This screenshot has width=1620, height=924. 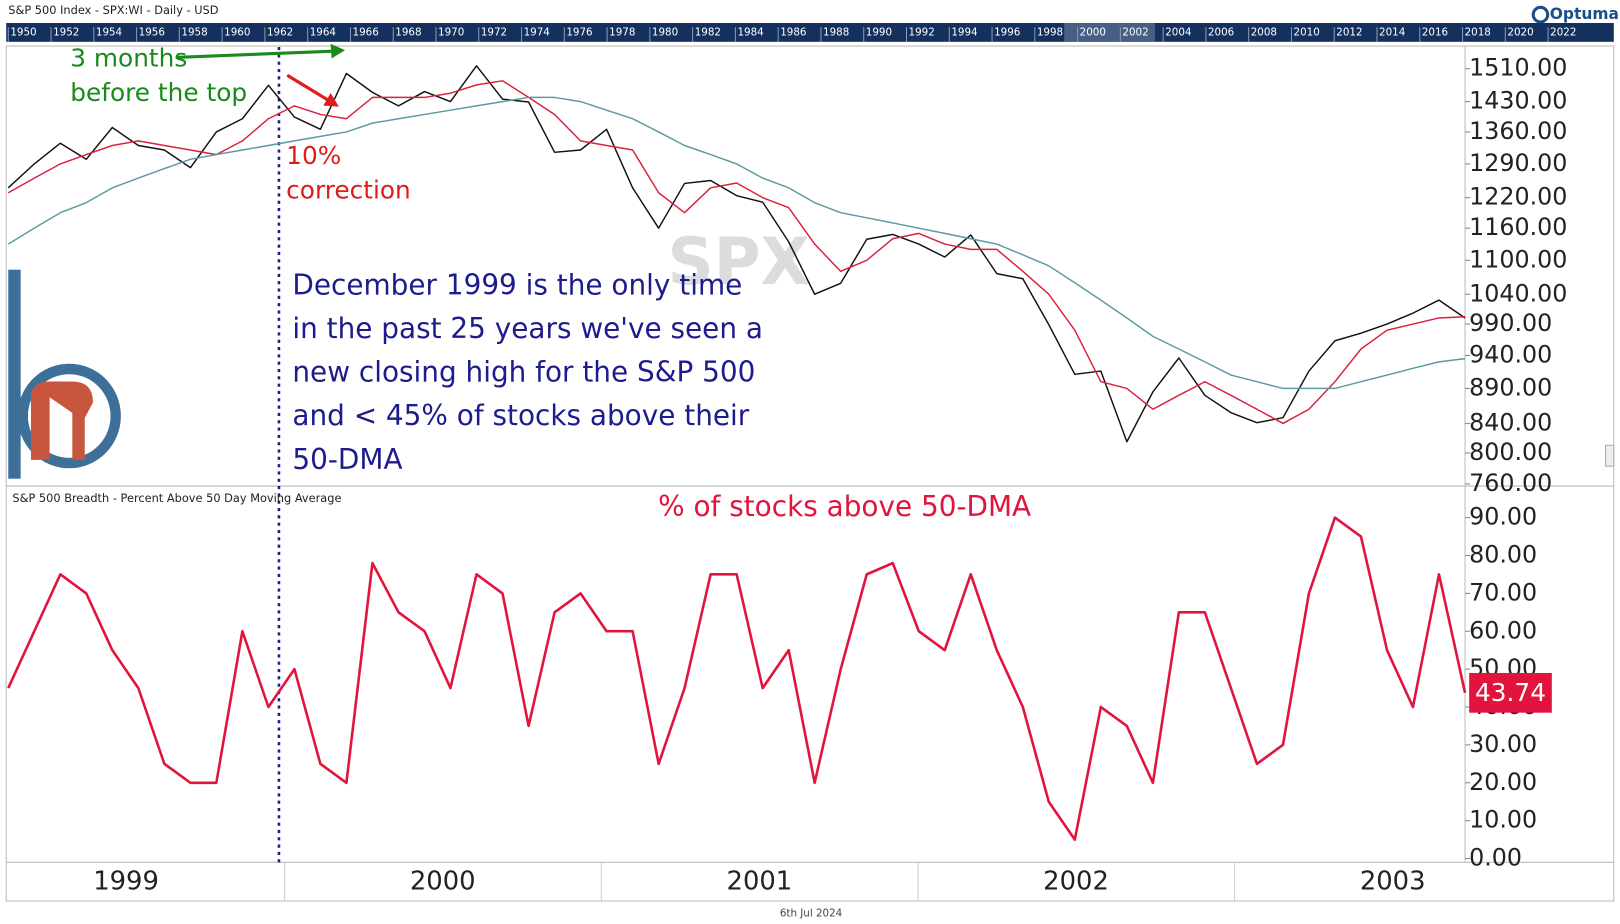 I want to click on navigator-year: 1970, so click(x=451, y=32).